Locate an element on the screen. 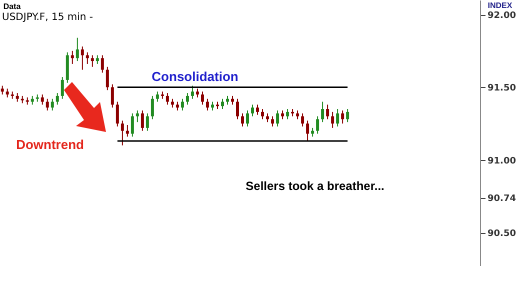  y-tick-label: 91.00 is located at coordinates (502, 161).